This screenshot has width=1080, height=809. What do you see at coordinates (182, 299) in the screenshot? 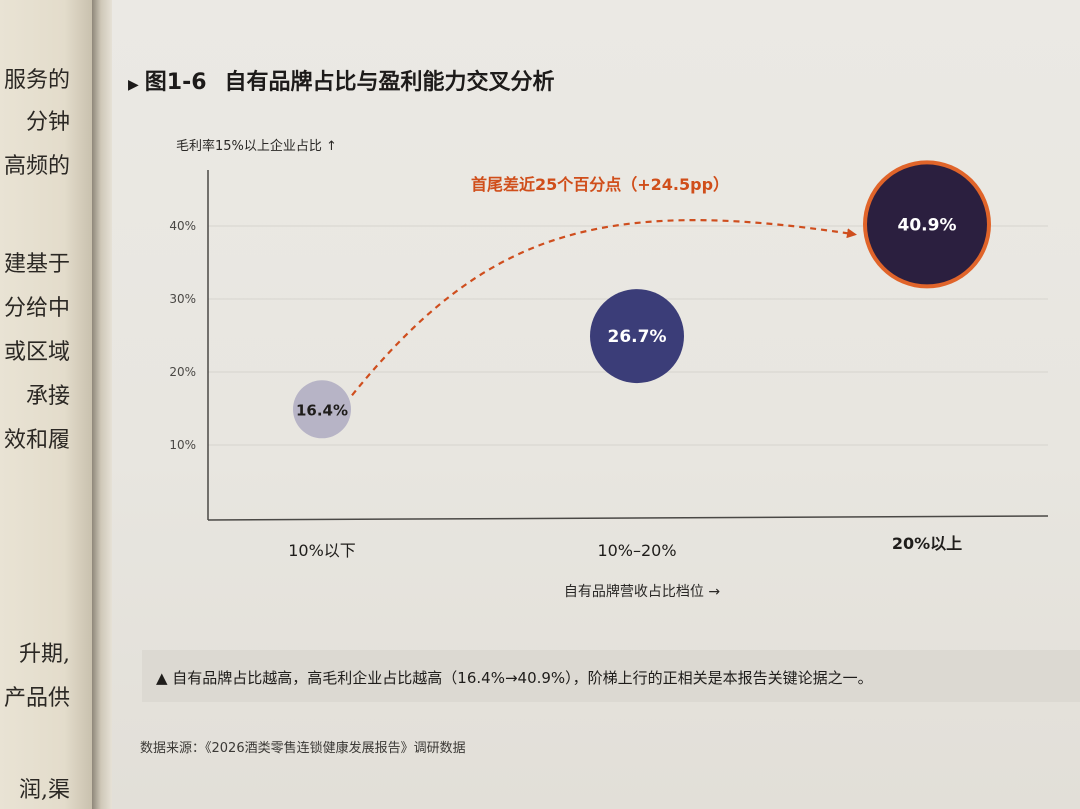
I see `y-tick-label: 30%` at bounding box center [182, 299].